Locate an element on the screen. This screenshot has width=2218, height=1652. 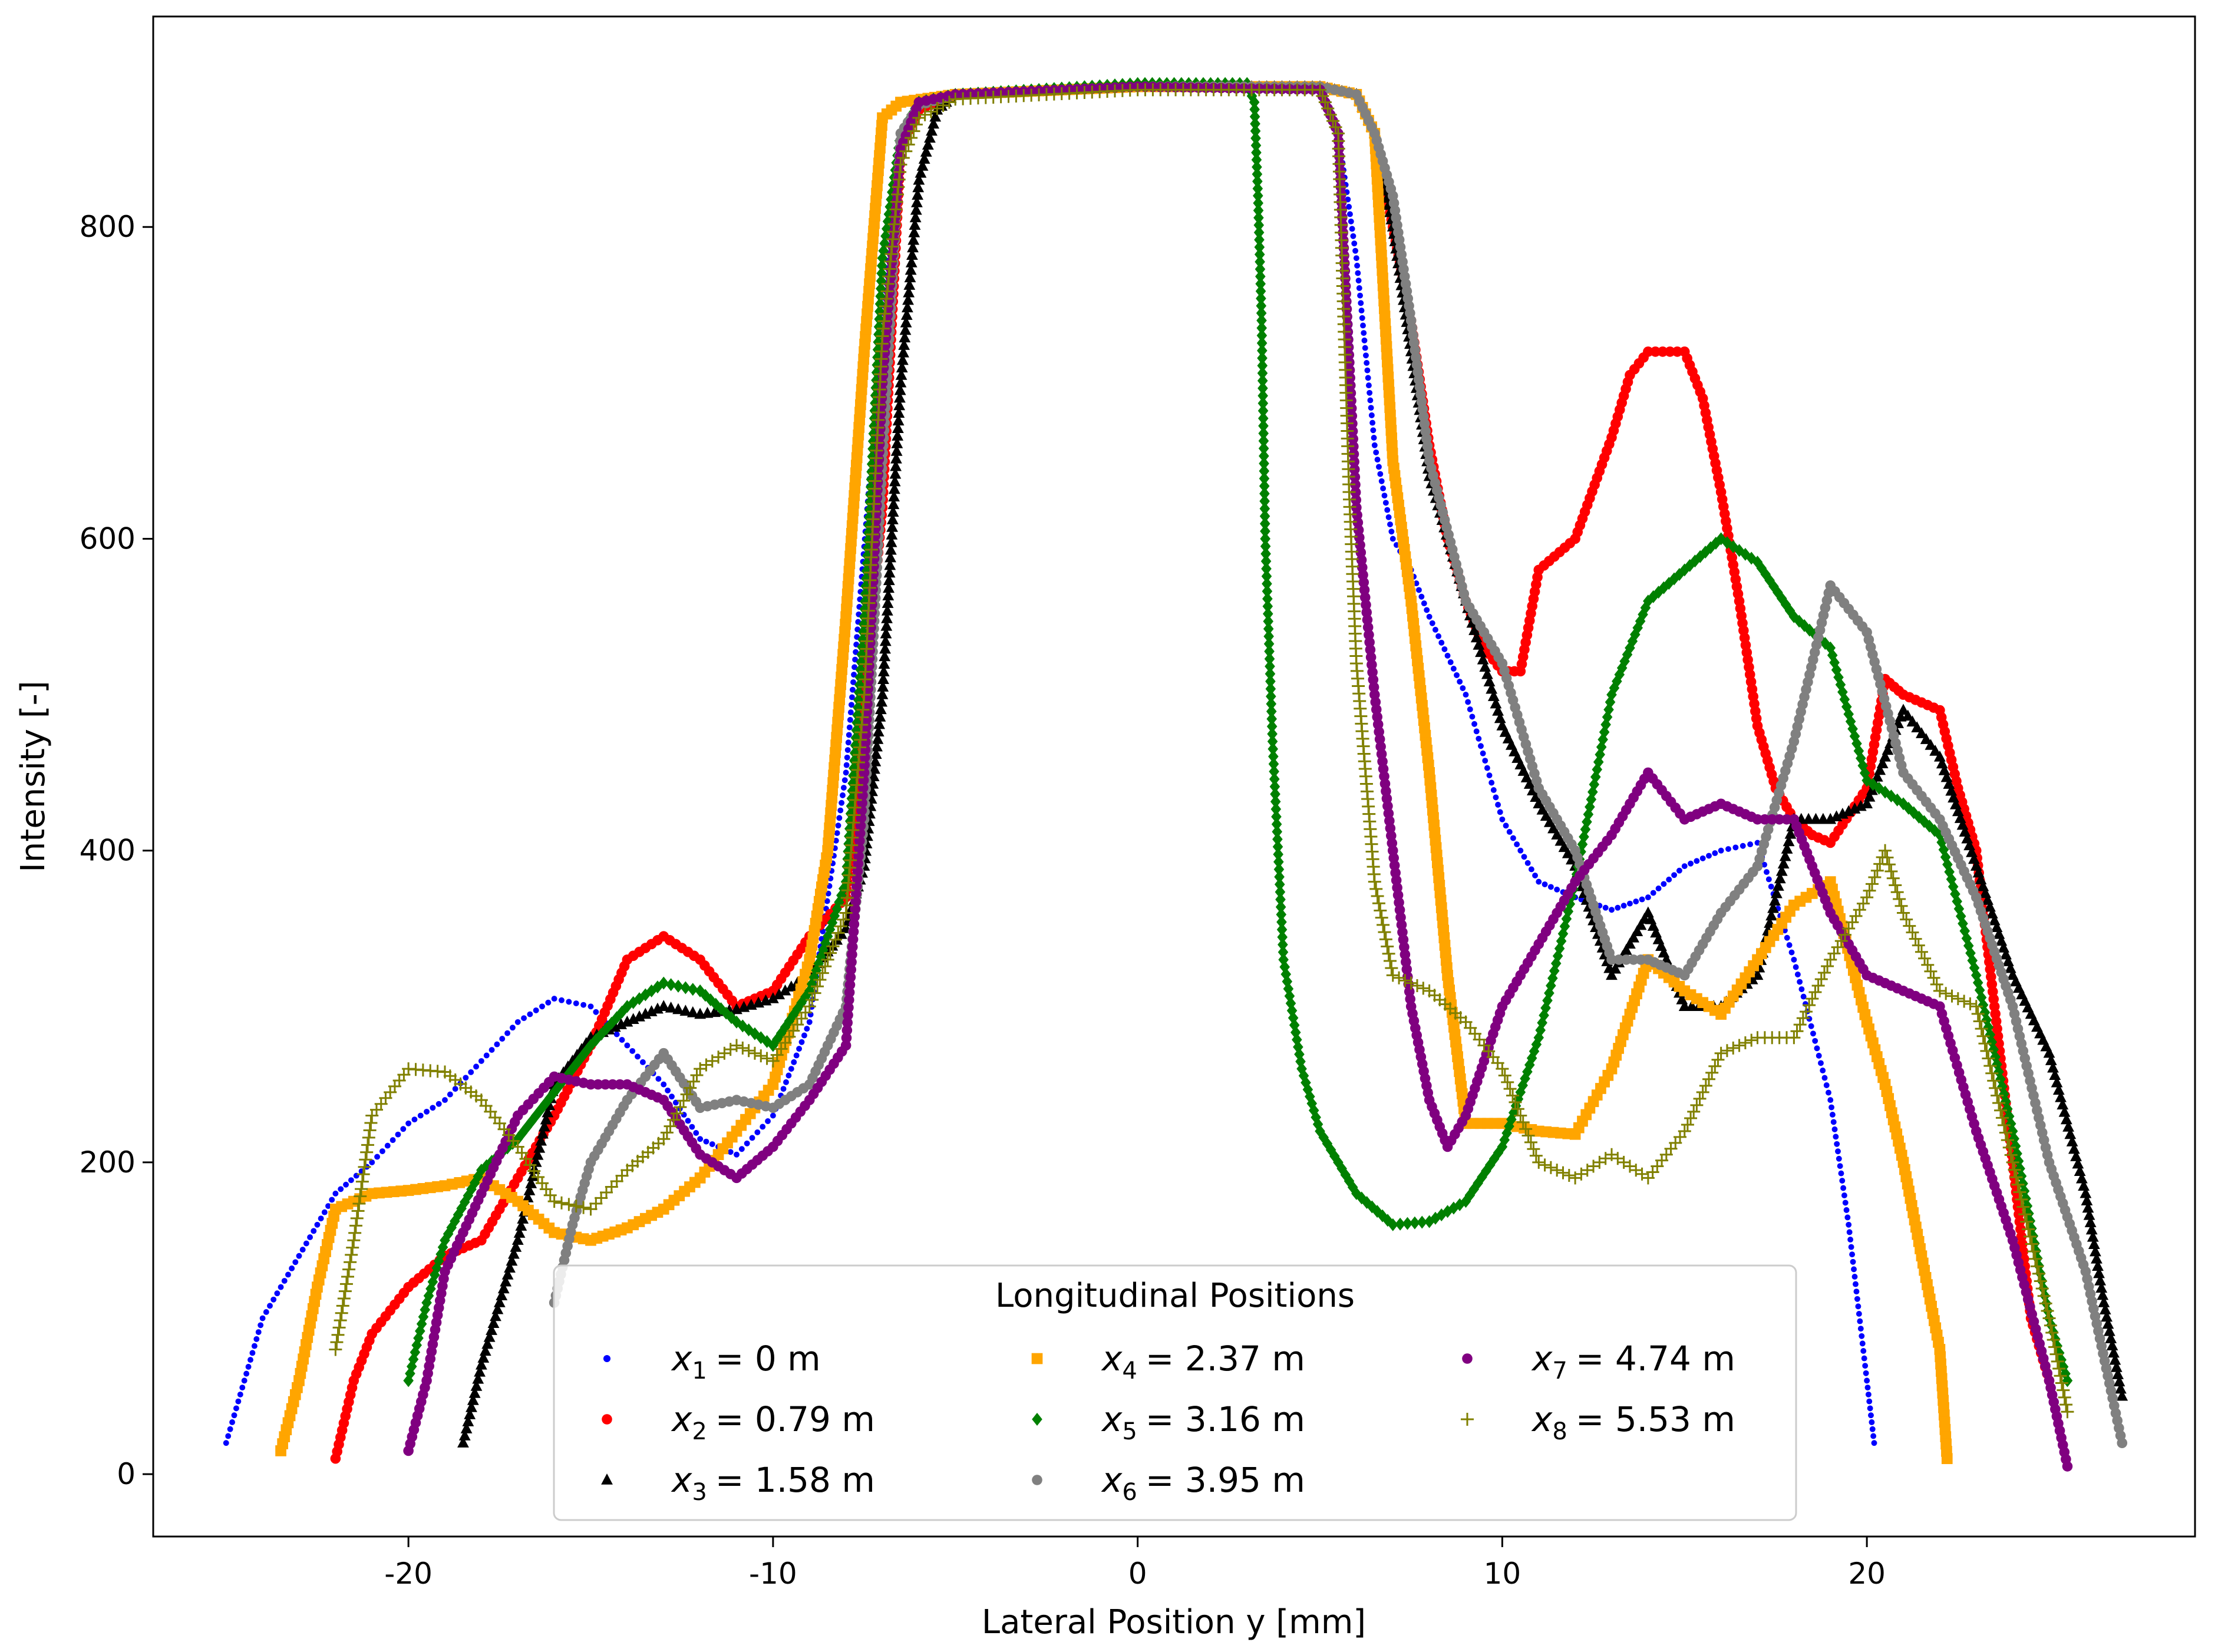
x-tick-label: 10 is located at coordinates (1502, 1574).